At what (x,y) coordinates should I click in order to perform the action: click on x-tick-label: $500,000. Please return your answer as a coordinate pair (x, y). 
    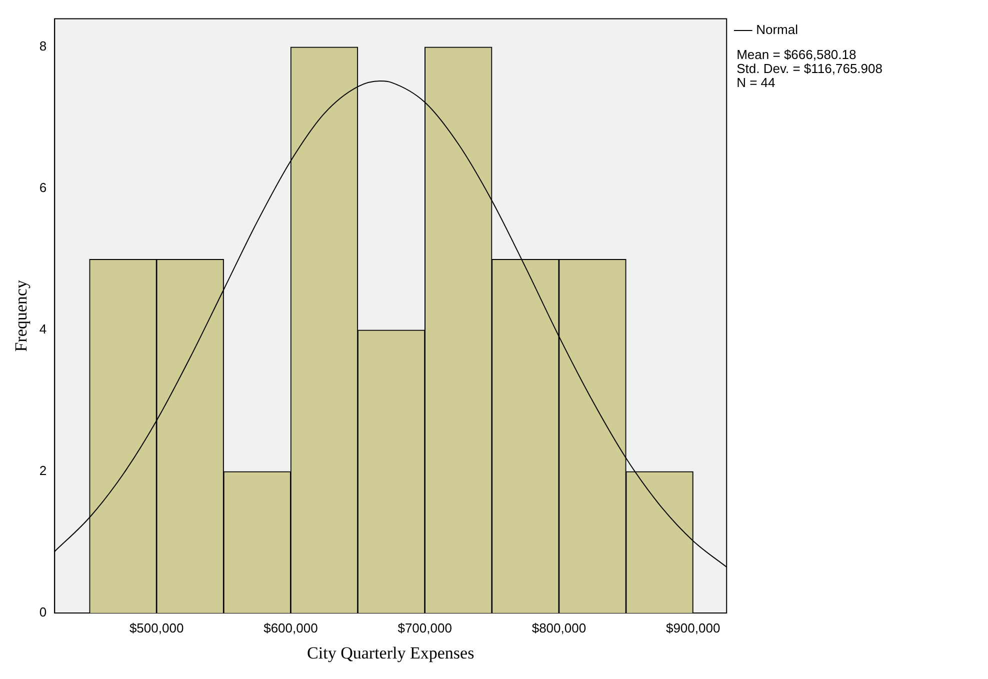
    Looking at the image, I should click on (156, 628).